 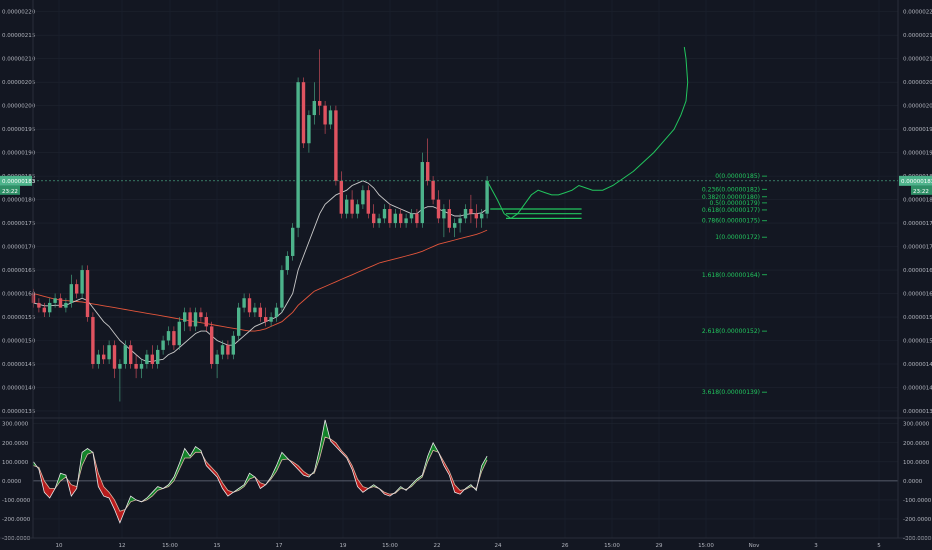 I want to click on time-tick: 19, so click(x=343, y=546).